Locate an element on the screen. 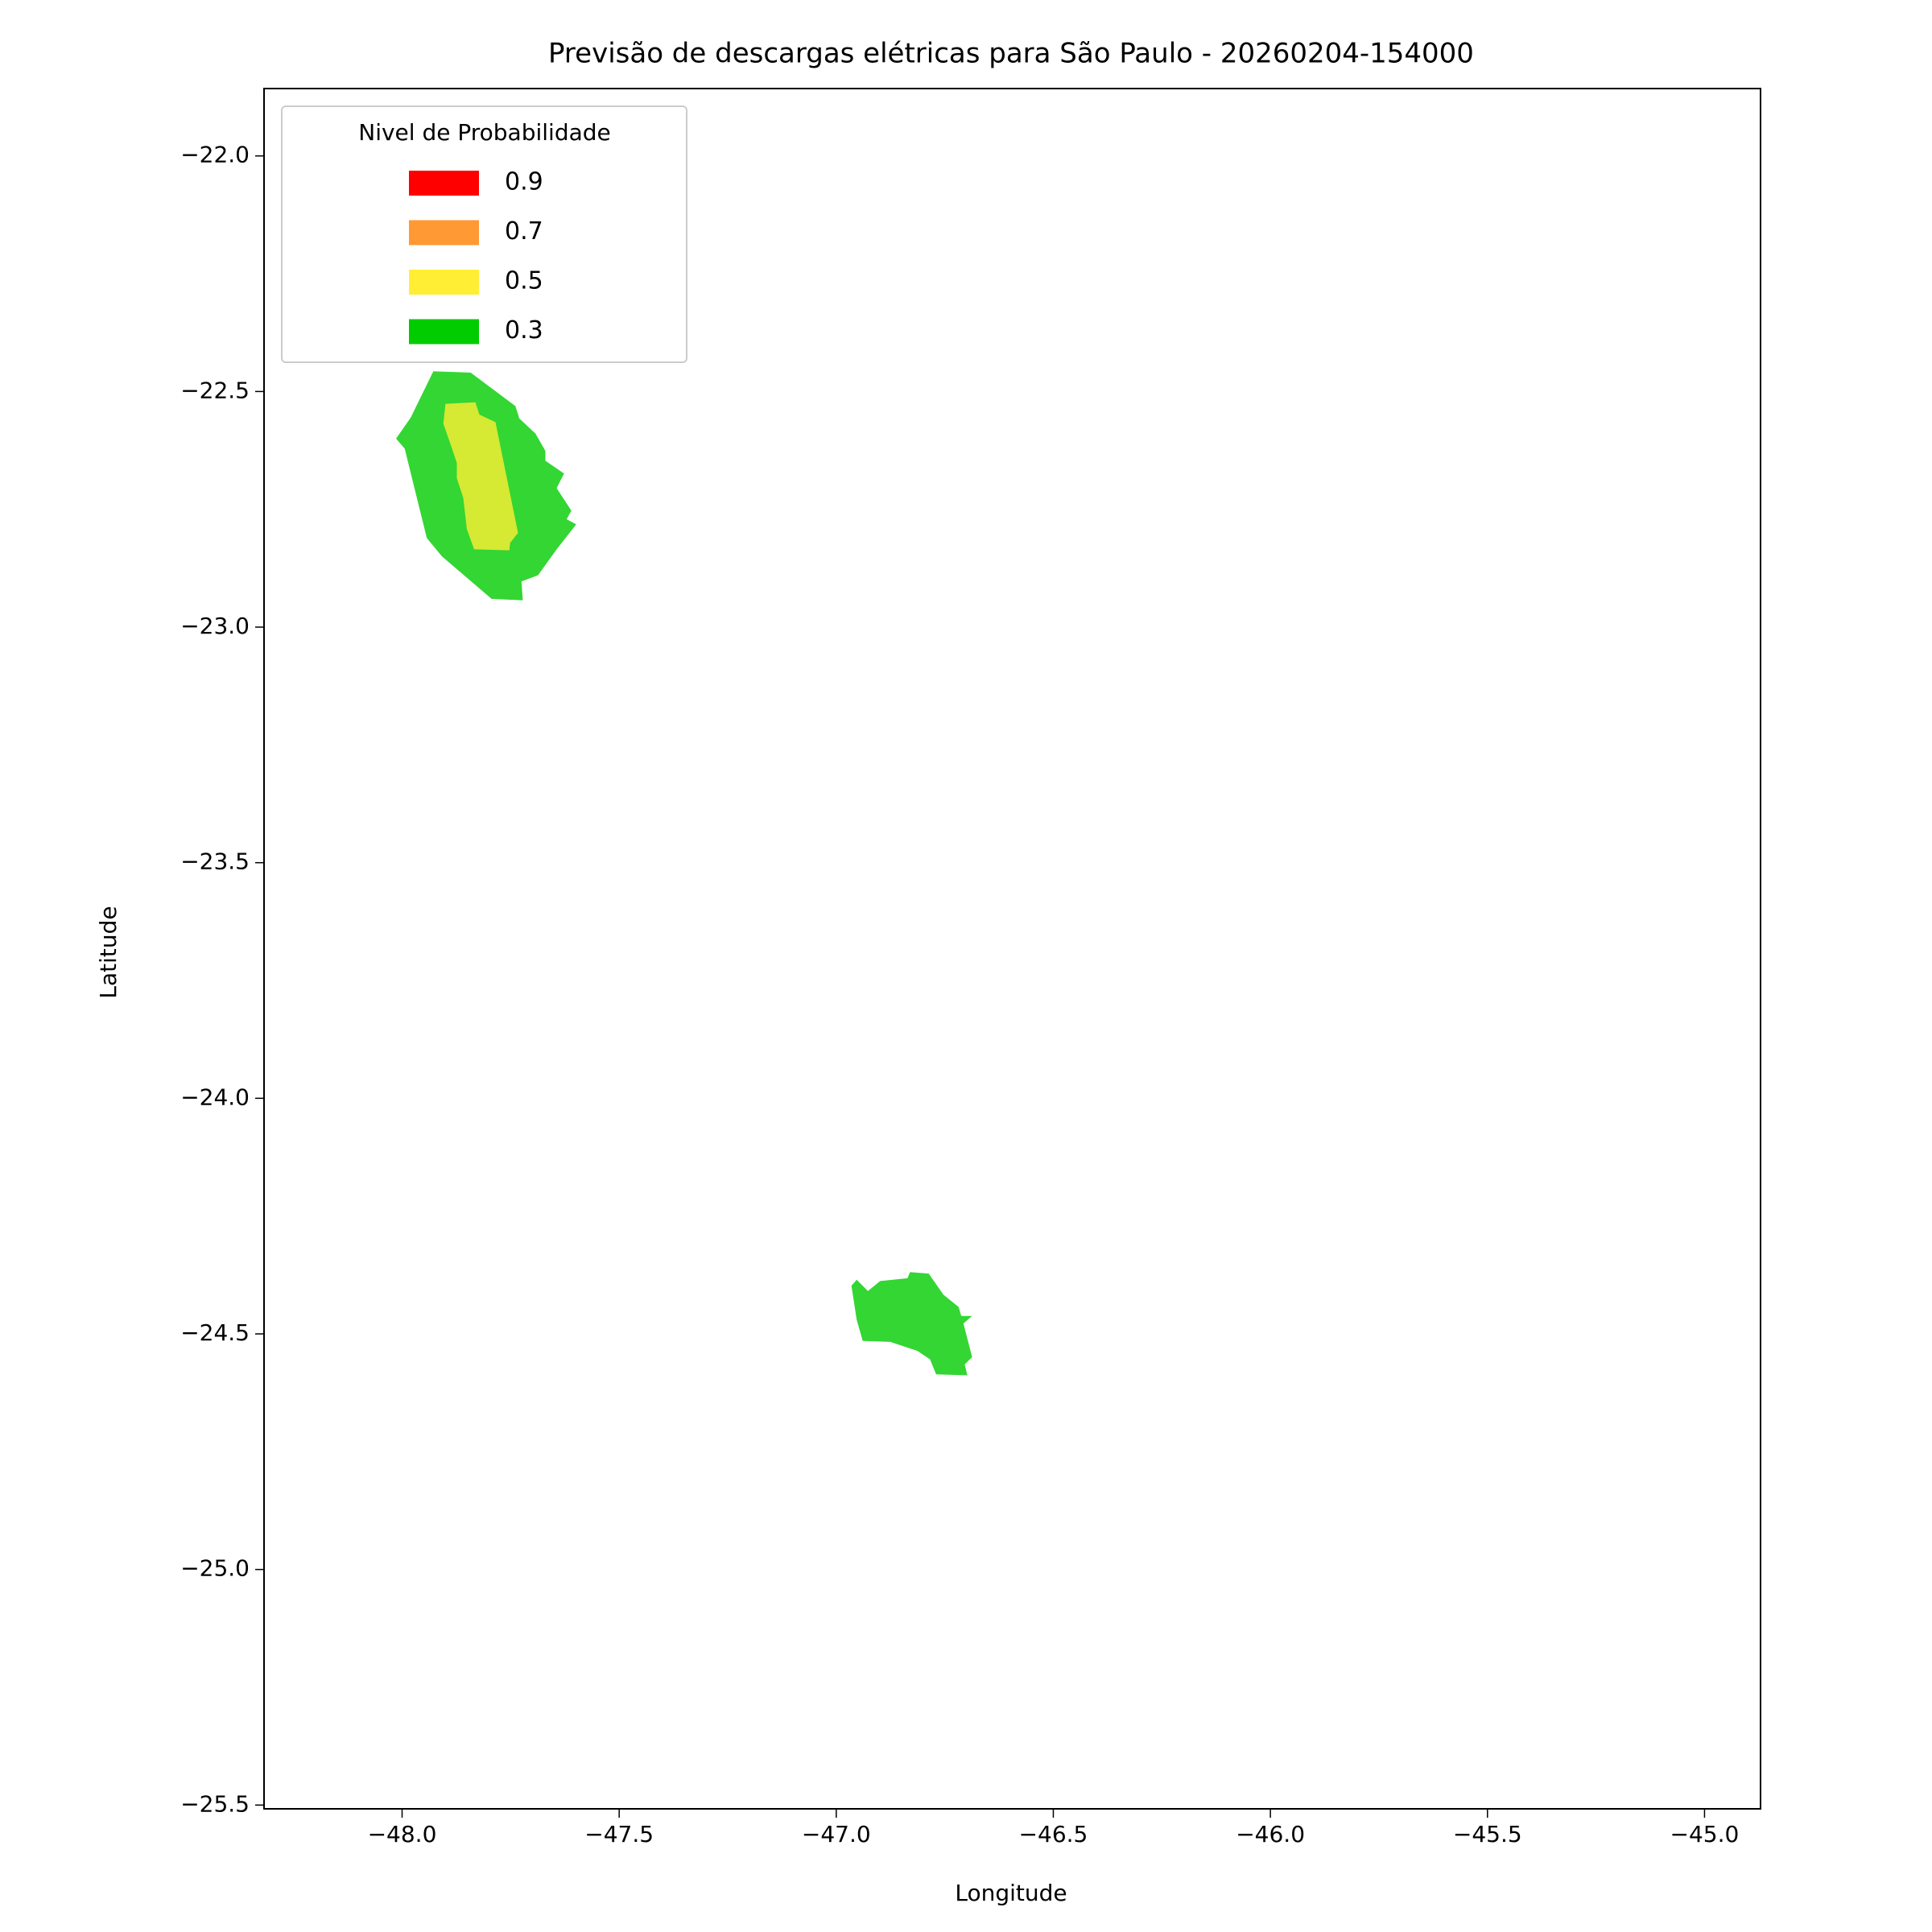 This screenshot has height=1932, width=1932. y-tick-label: −23.5 is located at coordinates (215, 861).